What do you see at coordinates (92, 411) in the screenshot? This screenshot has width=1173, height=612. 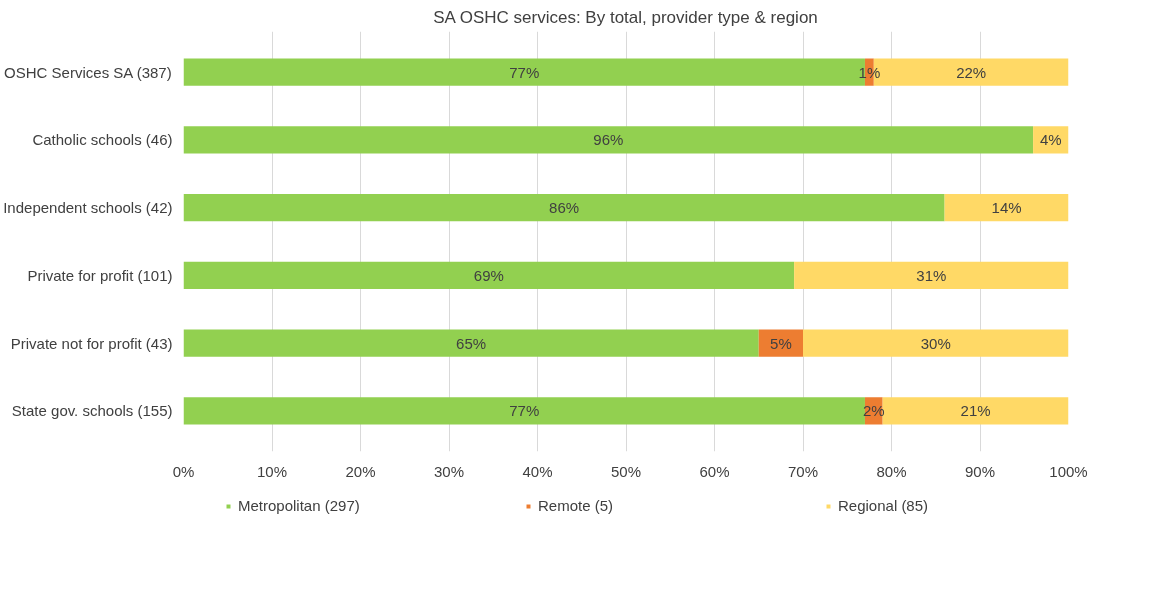 I see `y-tick-label: State gov. schools (155)` at bounding box center [92, 411].